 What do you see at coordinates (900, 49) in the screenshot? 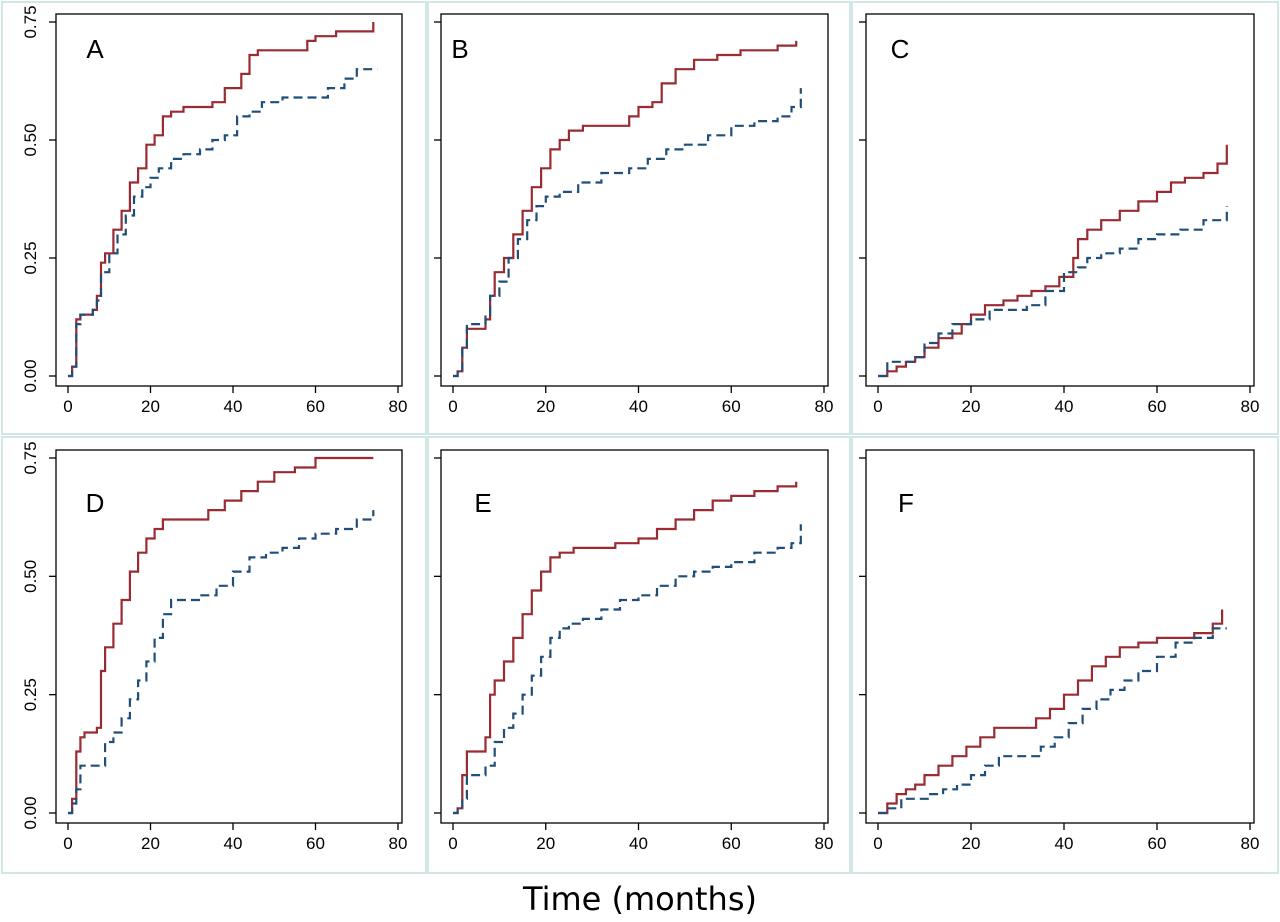
I see `panel-letter: C` at bounding box center [900, 49].